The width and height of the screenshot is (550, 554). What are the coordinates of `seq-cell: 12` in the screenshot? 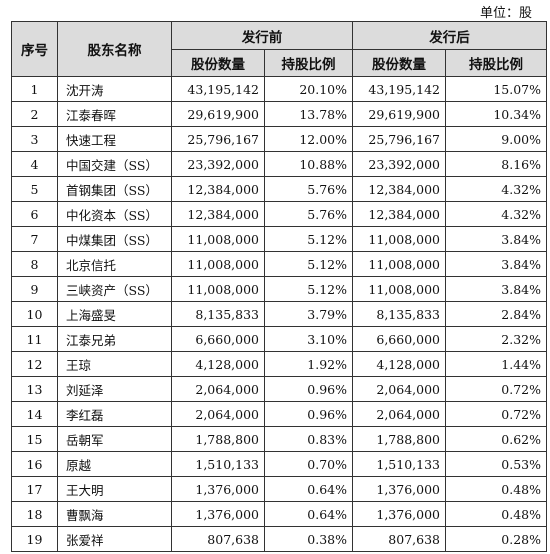 It's located at (34, 364).